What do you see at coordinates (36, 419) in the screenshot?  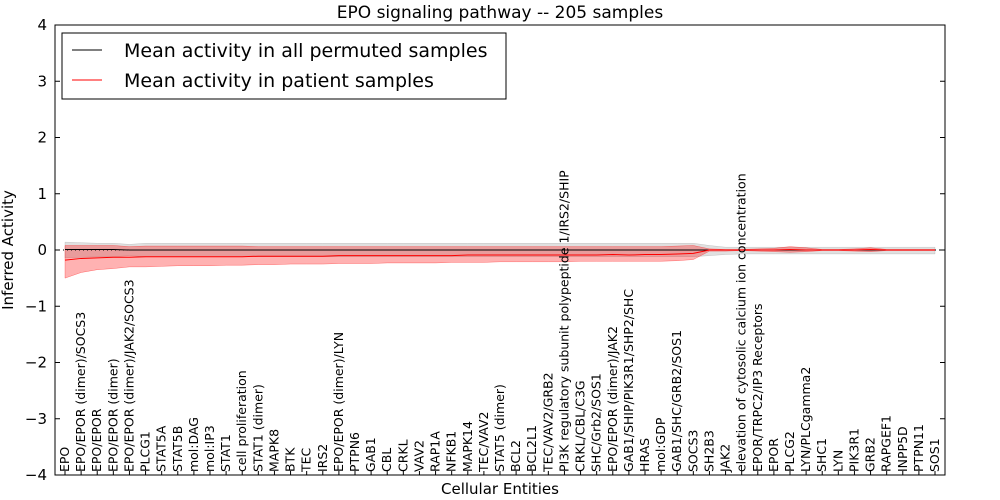 I see `y-tick-label: −3` at bounding box center [36, 419].